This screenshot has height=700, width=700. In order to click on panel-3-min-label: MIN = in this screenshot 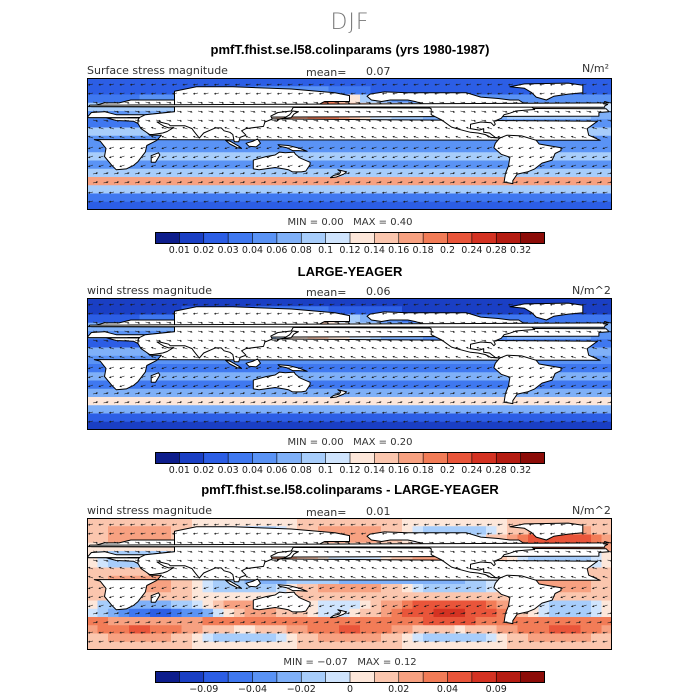, I will do `click(298, 662)`.